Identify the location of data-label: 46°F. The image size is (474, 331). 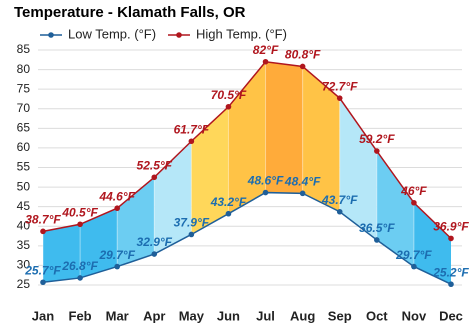
(413, 191).